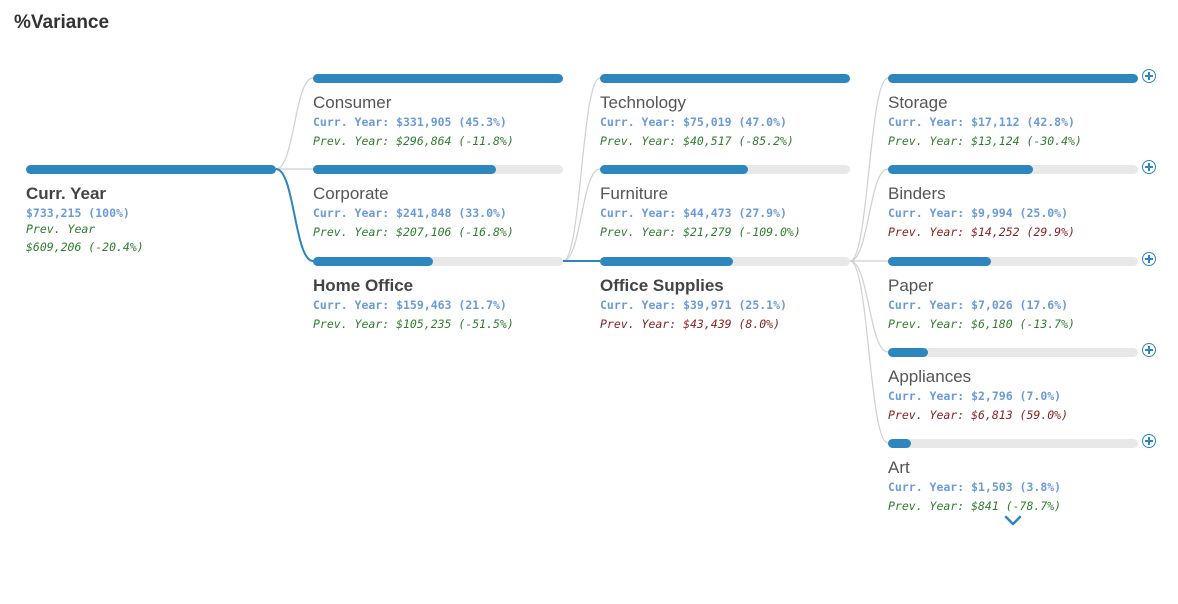 The width and height of the screenshot is (1178, 604). What do you see at coordinates (693, 305) in the screenshot?
I see `curr-value: Curr. Year: $39,971 (25.1%)` at bounding box center [693, 305].